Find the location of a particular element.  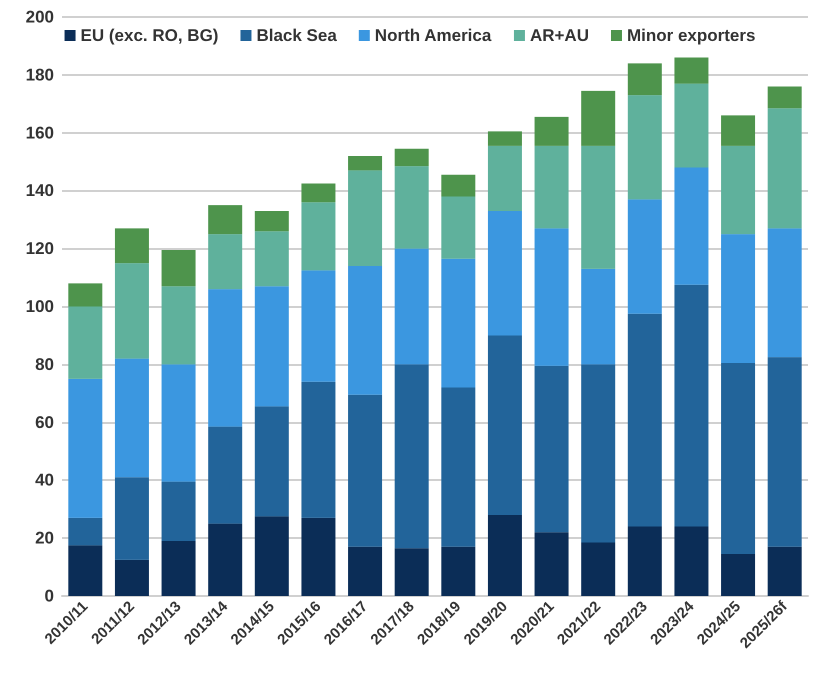

y-tick-label: 0 is located at coordinates (49, 596).